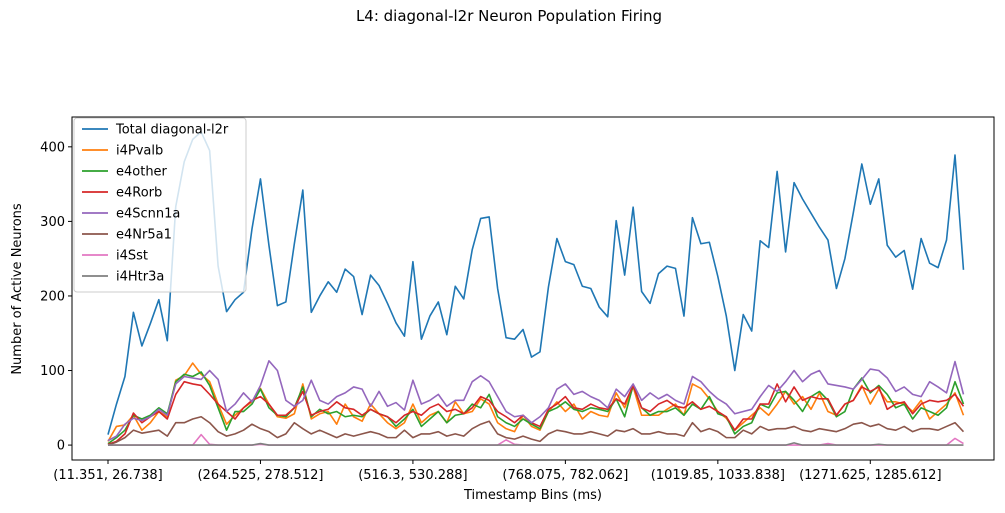 This screenshot has width=1005, height=513. I want to click on x-tick-label: (1271.625, 1285.612], so click(870, 475).